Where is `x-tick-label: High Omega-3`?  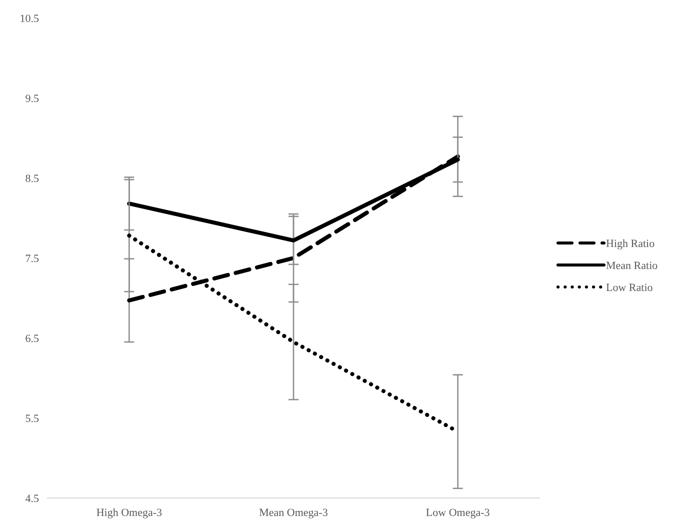
x-tick-label: High Omega-3 is located at coordinates (129, 513).